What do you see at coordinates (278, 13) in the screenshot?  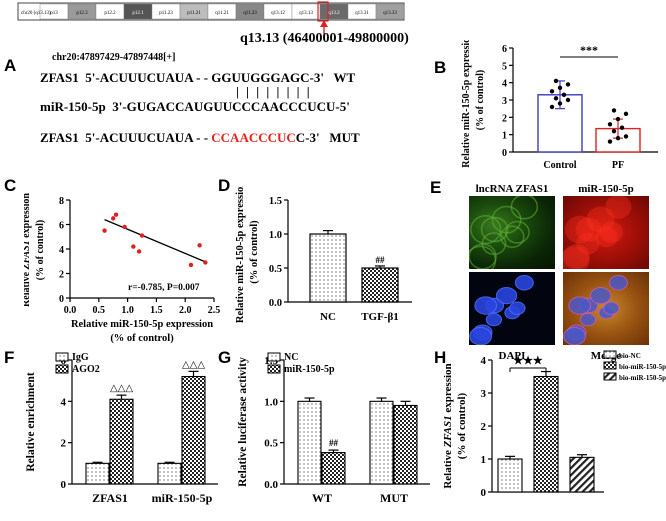 I see `chromosome-band-label: q13.12` at bounding box center [278, 13].